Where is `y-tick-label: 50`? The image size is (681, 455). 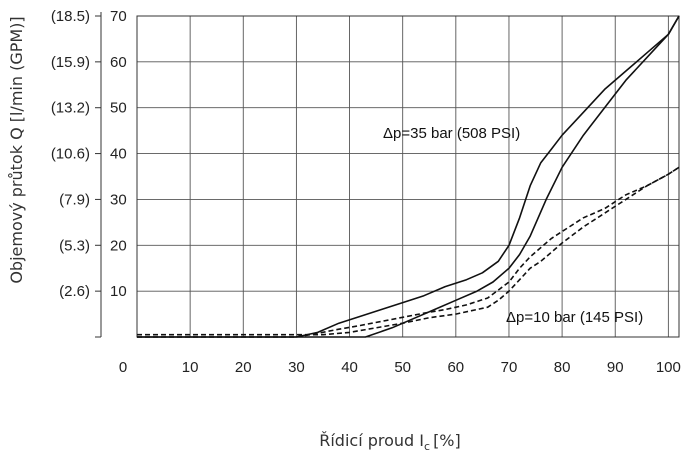 y-tick-label: 50 is located at coordinates (118, 108).